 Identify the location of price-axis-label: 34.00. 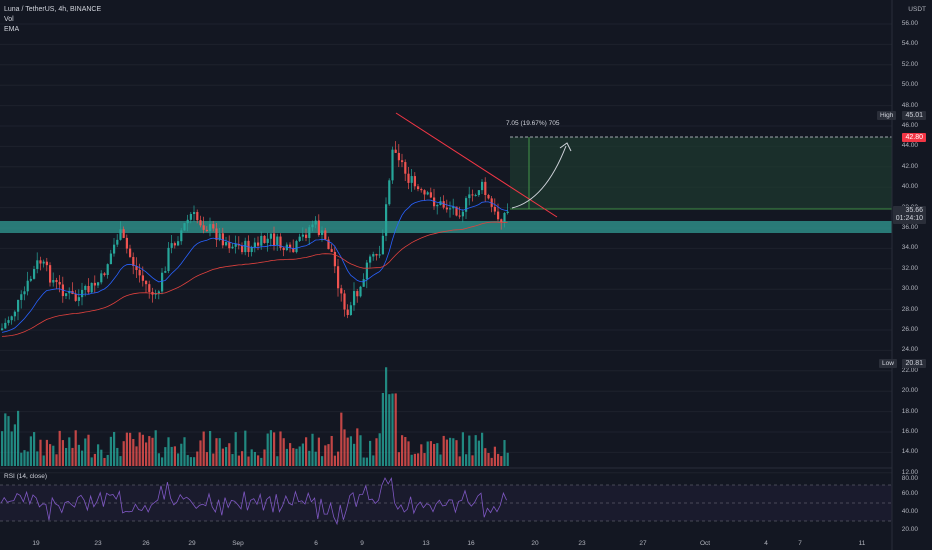
(909, 248).